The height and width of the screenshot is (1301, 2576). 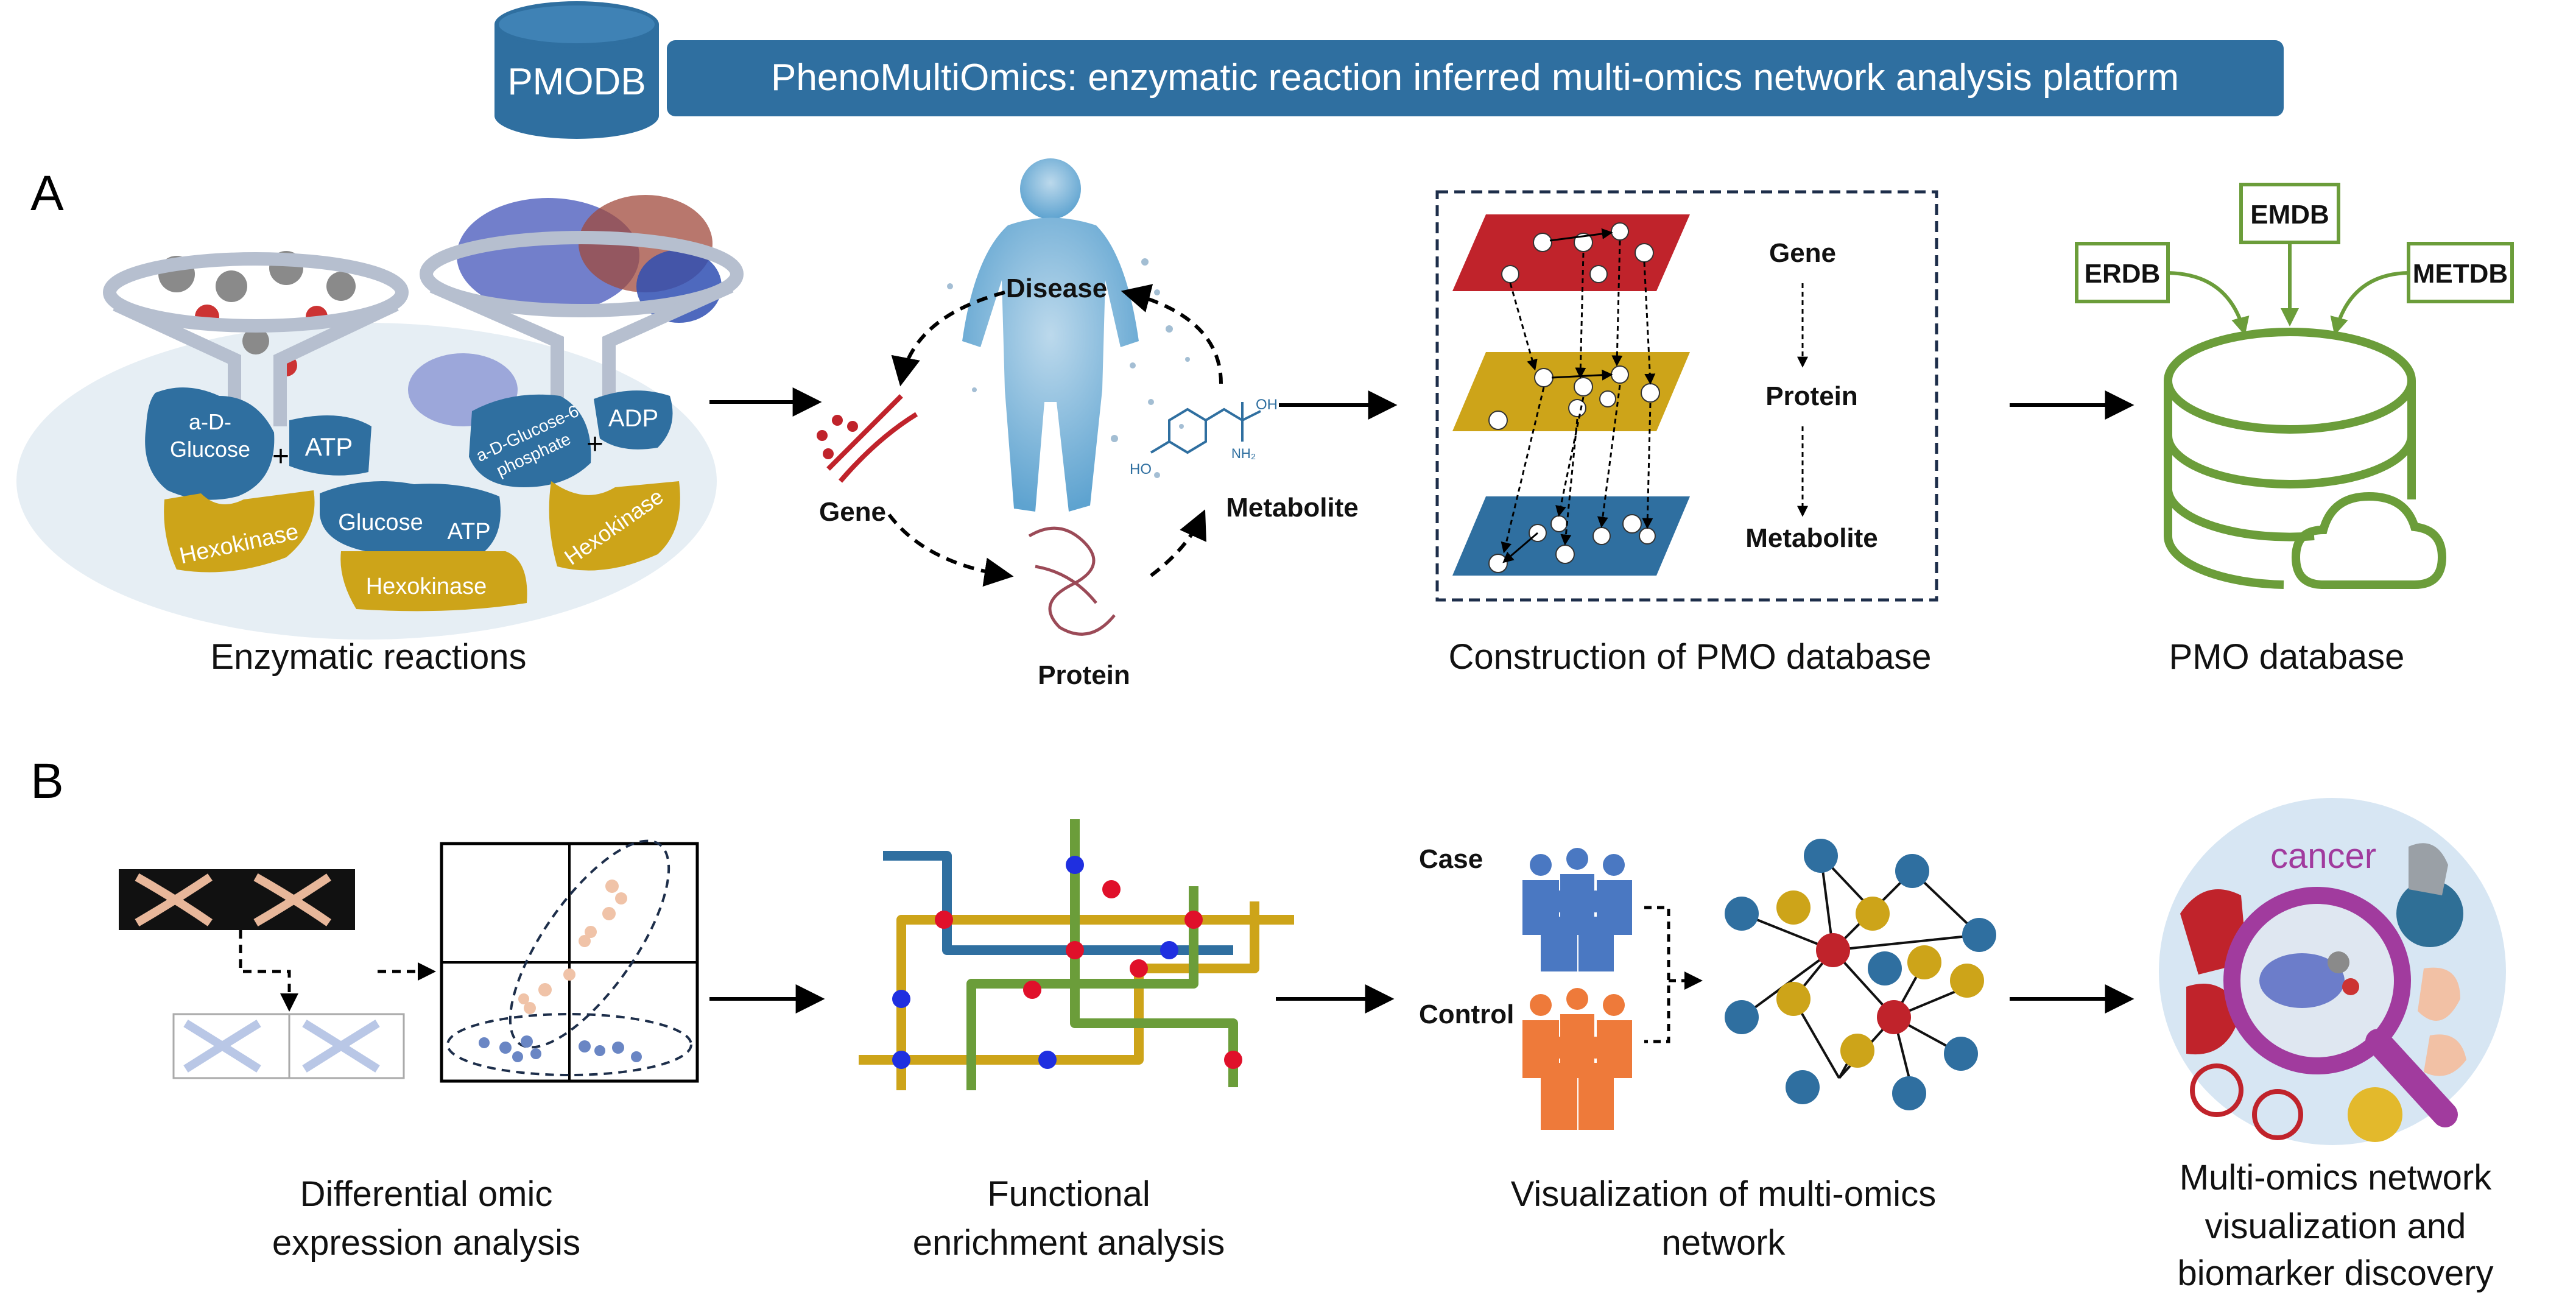 What do you see at coordinates (2216, 1090) in the screenshot?
I see `liver-icon` at bounding box center [2216, 1090].